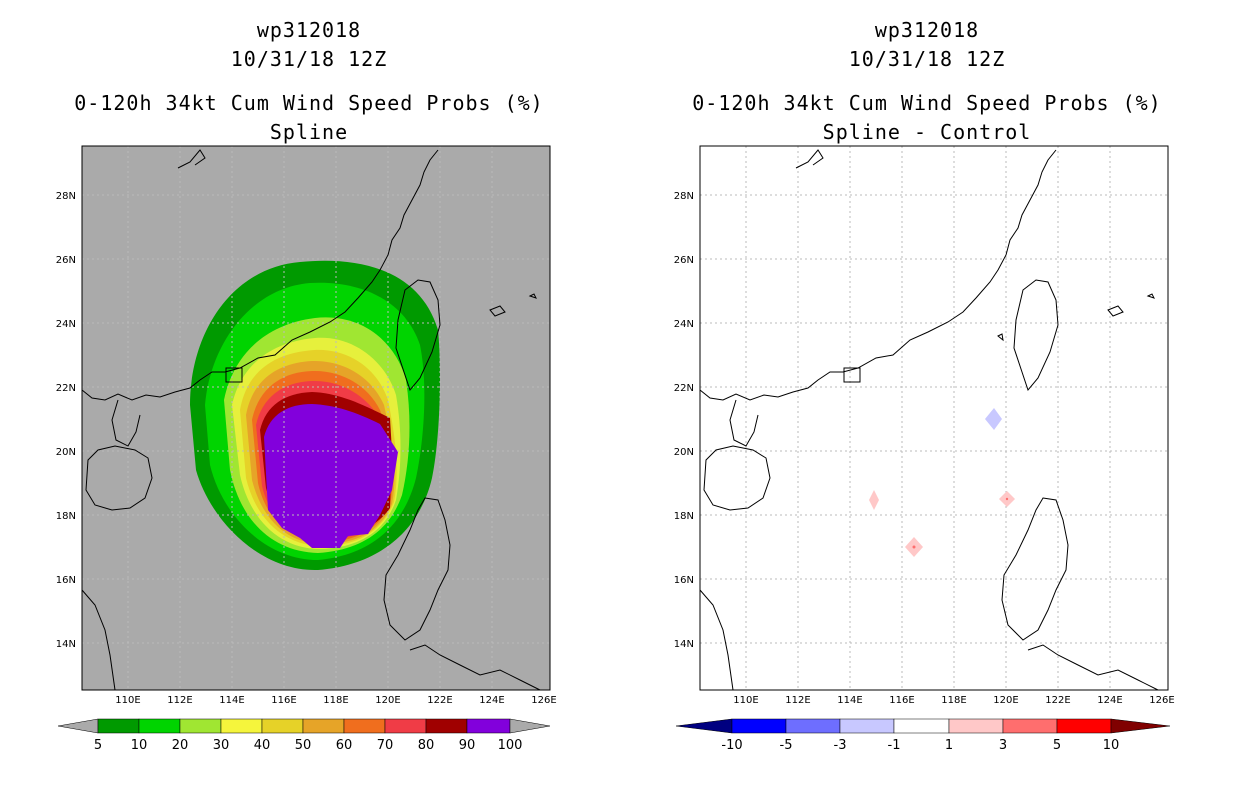 The image size is (1236, 800). What do you see at coordinates (927, 103) in the screenshot?
I see `right-title-product: 0-120h 34kt Cum Wind Speed Probs (%)` at bounding box center [927, 103].